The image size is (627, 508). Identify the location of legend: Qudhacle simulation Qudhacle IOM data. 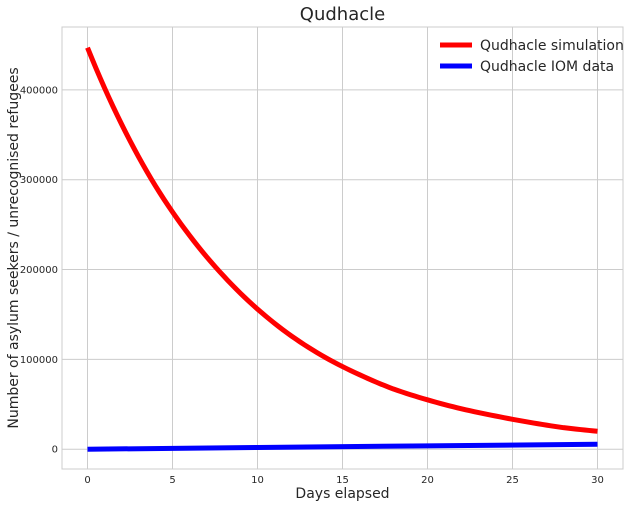
(532, 56).